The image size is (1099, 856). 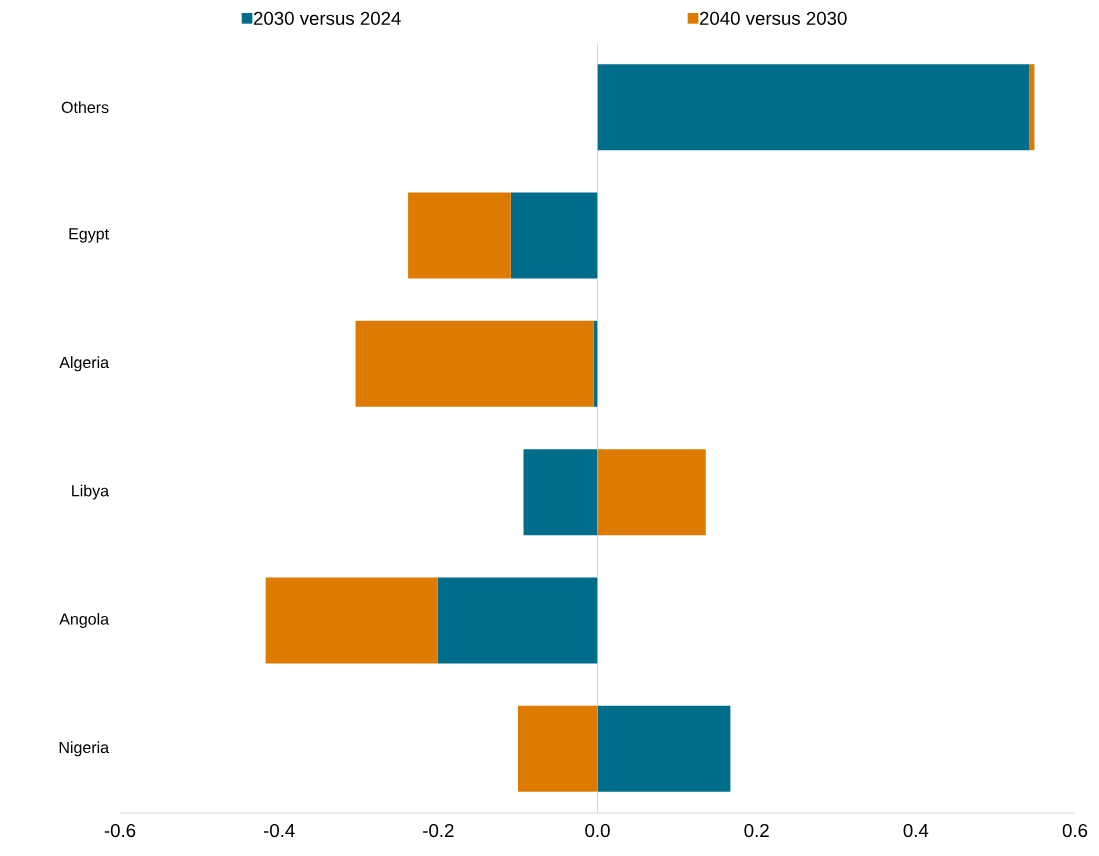 What do you see at coordinates (756, 830) in the screenshot?
I see `x-tick-label: 0.2` at bounding box center [756, 830].